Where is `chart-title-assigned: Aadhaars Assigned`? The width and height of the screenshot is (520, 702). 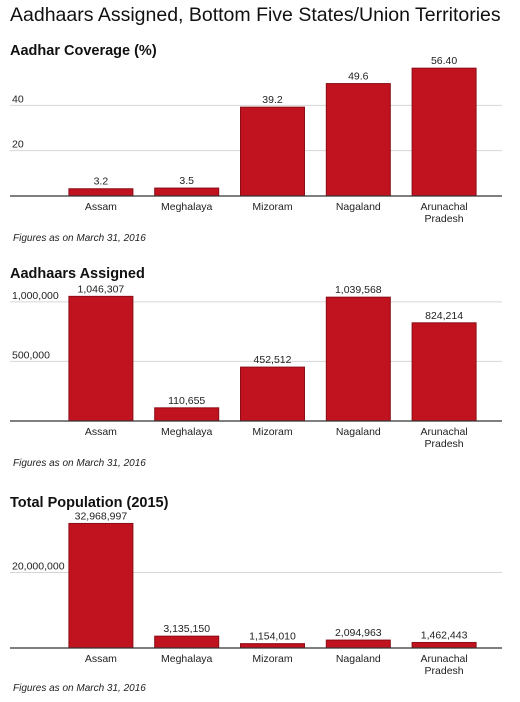
chart-title-assigned: Aadhaars Assigned is located at coordinates (77, 274).